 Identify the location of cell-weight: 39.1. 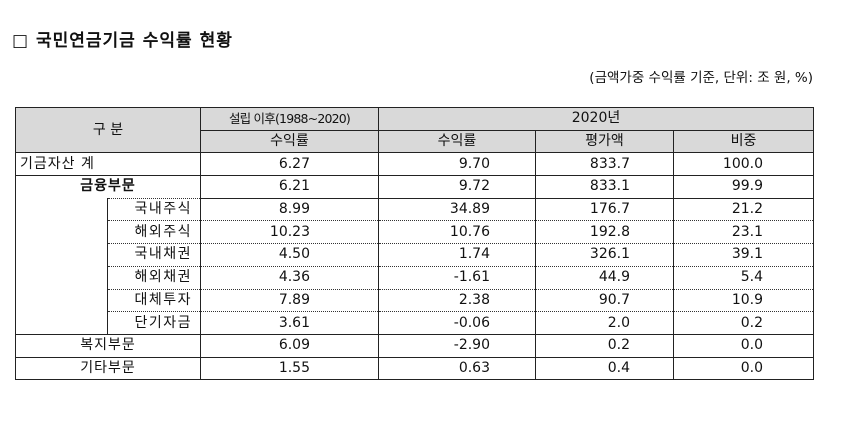
(743, 255).